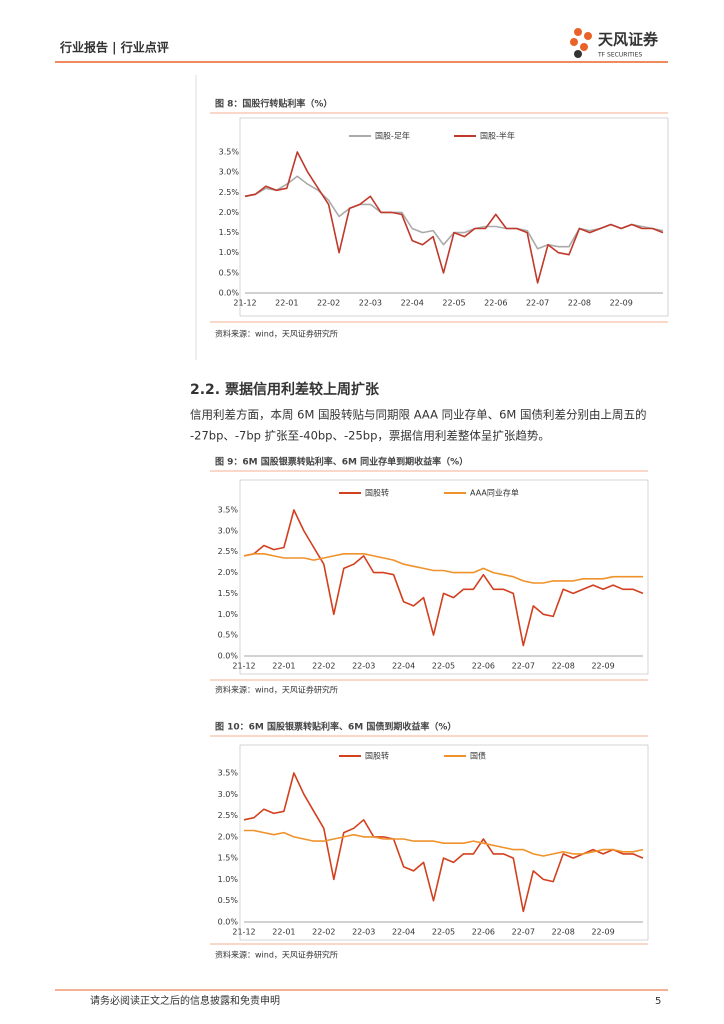 This screenshot has width=724, height=1024. What do you see at coordinates (494, 493) in the screenshot?
I see `legend-label: AAA同业存单` at bounding box center [494, 493].